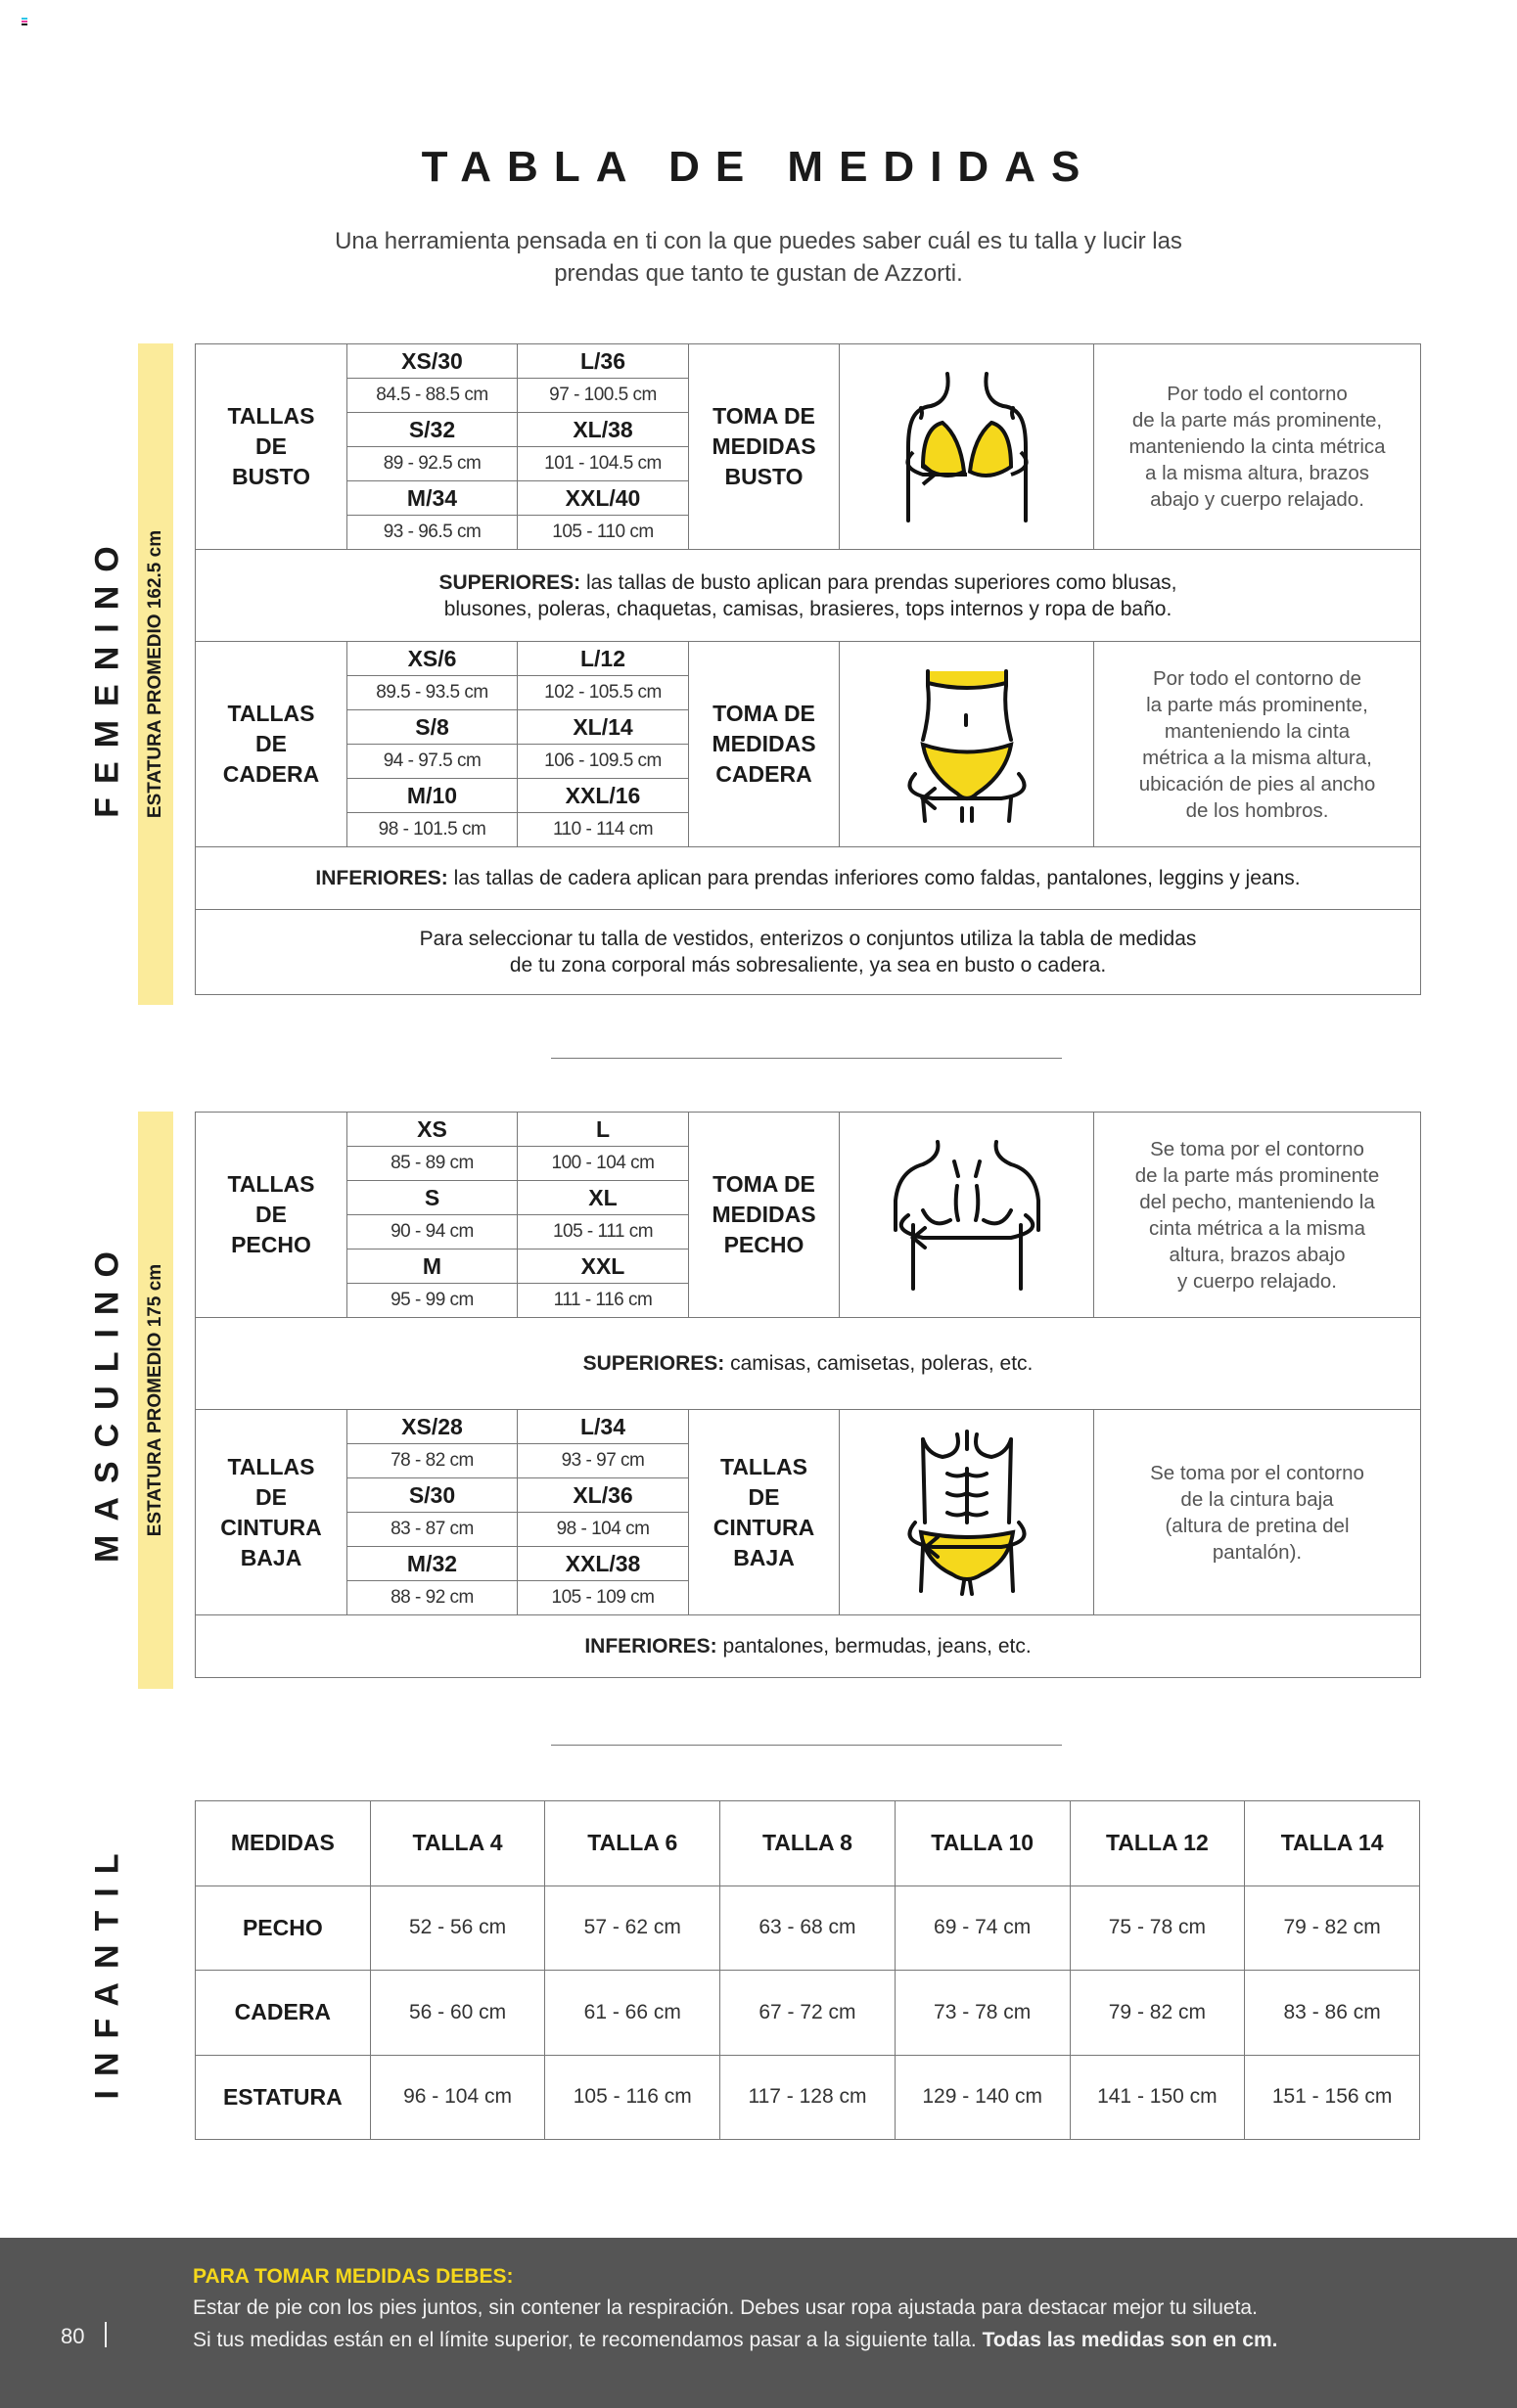 The image size is (1517, 2408). What do you see at coordinates (458, 1928) in the screenshot?
I see `table-cell: 52 - 56 cm` at bounding box center [458, 1928].